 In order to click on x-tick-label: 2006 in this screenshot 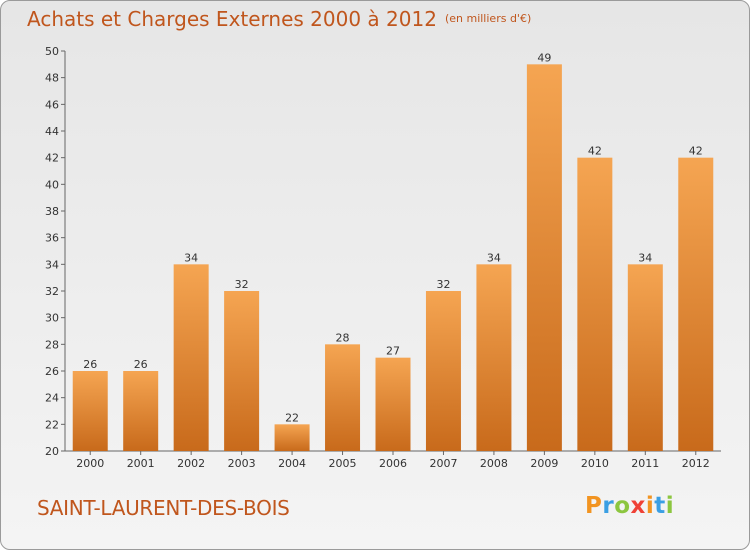, I will do `click(393, 463)`.